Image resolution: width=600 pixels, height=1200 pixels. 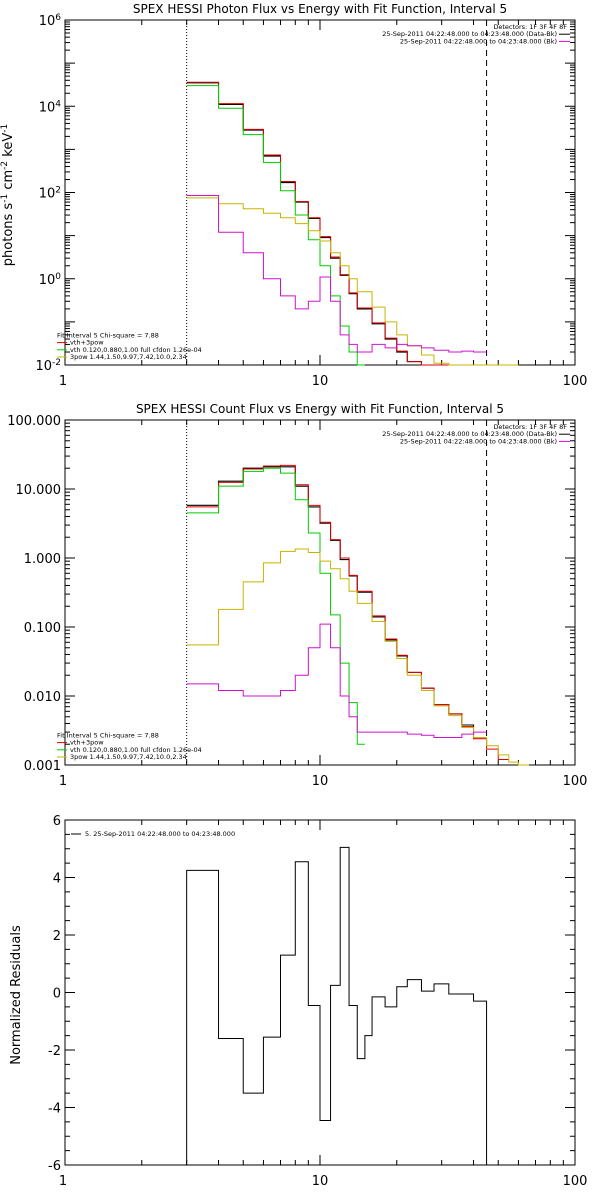 What do you see at coordinates (57, 879) in the screenshot?
I see `residuals-y-tick-label: 4` at bounding box center [57, 879].